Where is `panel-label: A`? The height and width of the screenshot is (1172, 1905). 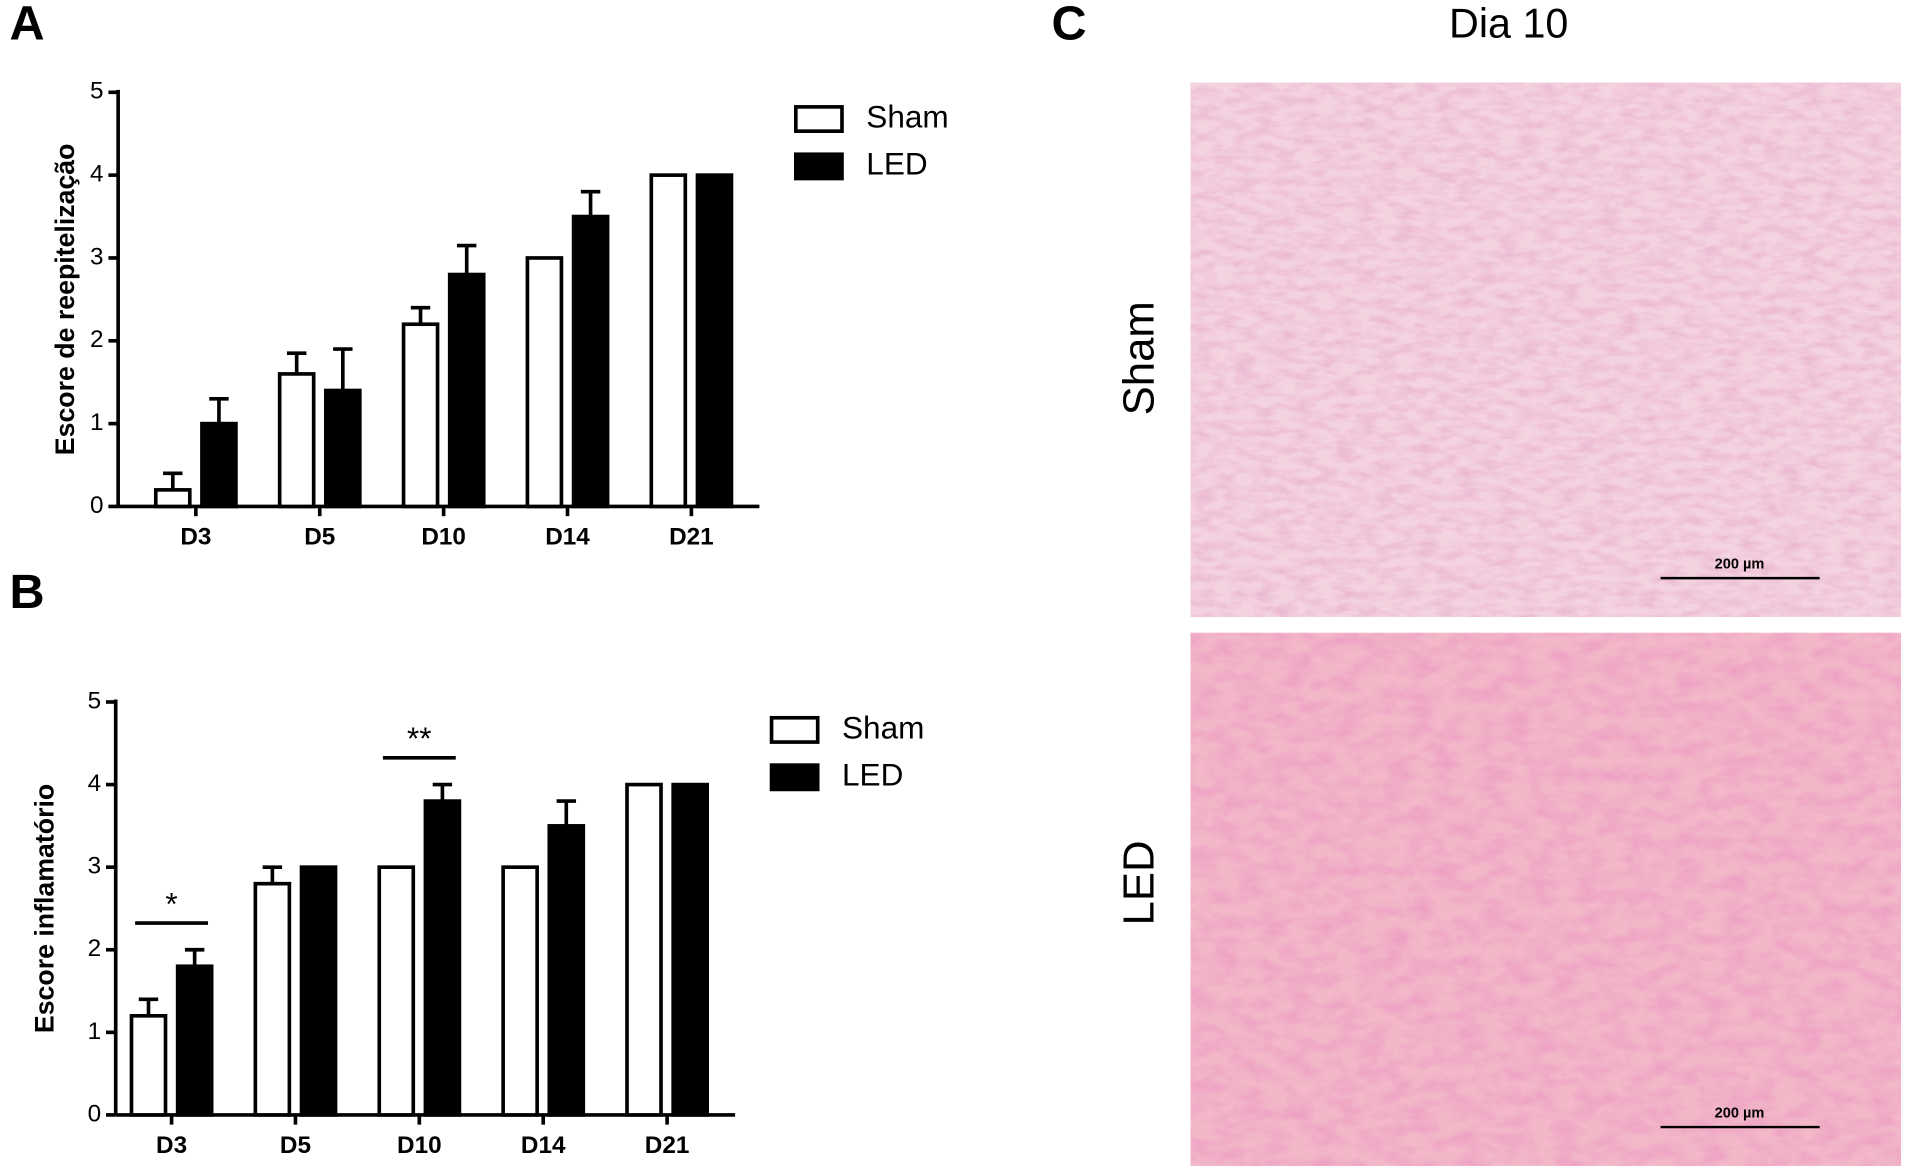 panel-label: A is located at coordinates (26, 25).